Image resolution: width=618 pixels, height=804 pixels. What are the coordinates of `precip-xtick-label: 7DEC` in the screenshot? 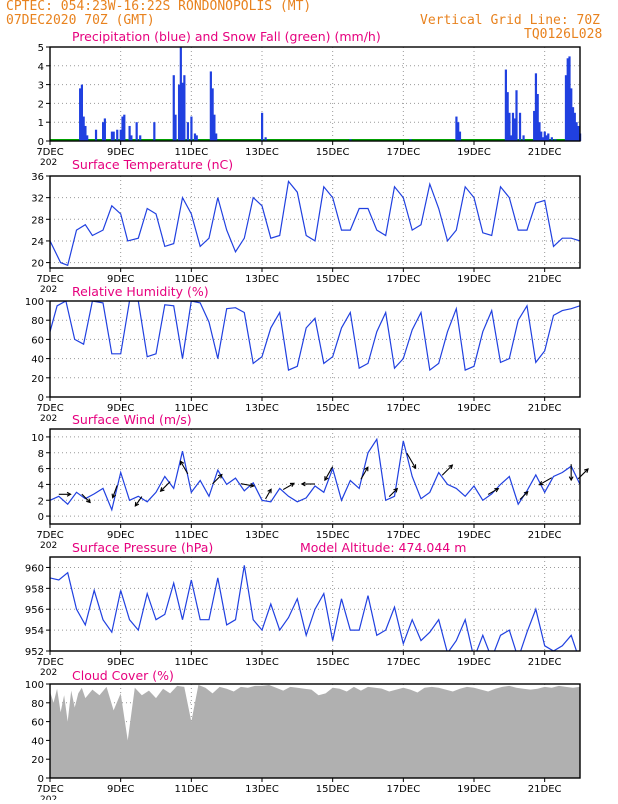 It's located at (49, 152).